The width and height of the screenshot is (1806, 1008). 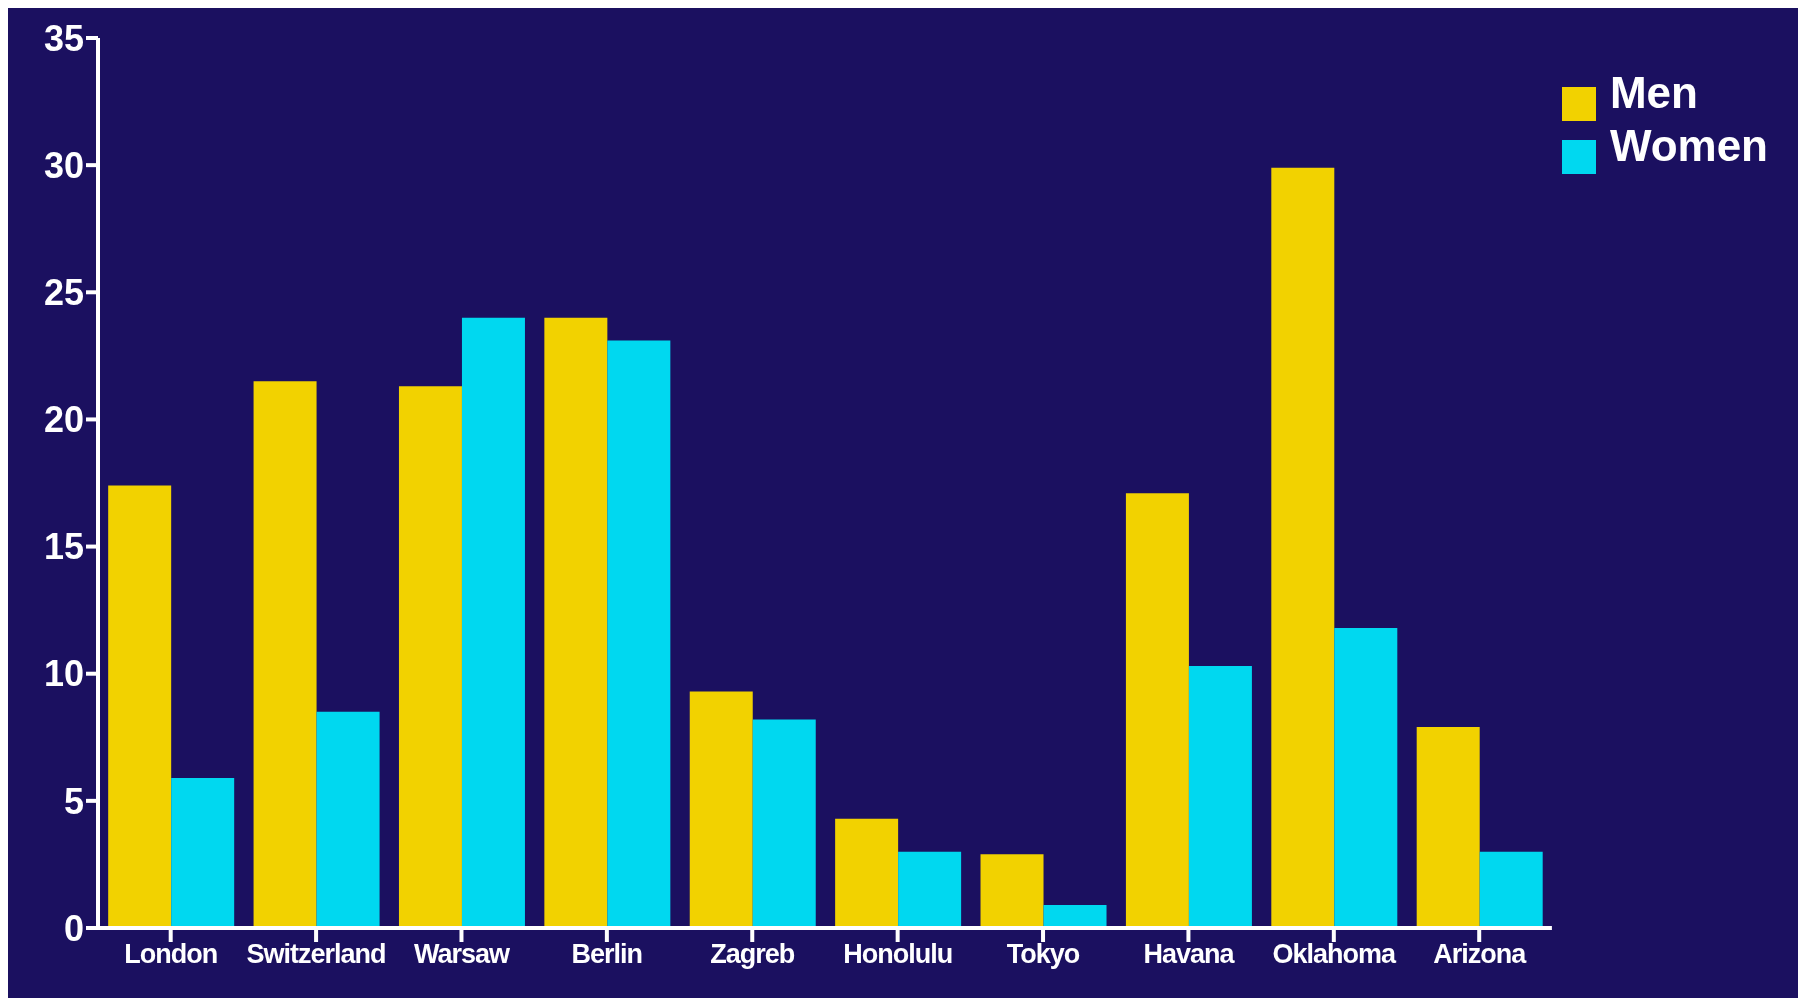 What do you see at coordinates (63, 547) in the screenshot?
I see `y-tick-label: 15` at bounding box center [63, 547].